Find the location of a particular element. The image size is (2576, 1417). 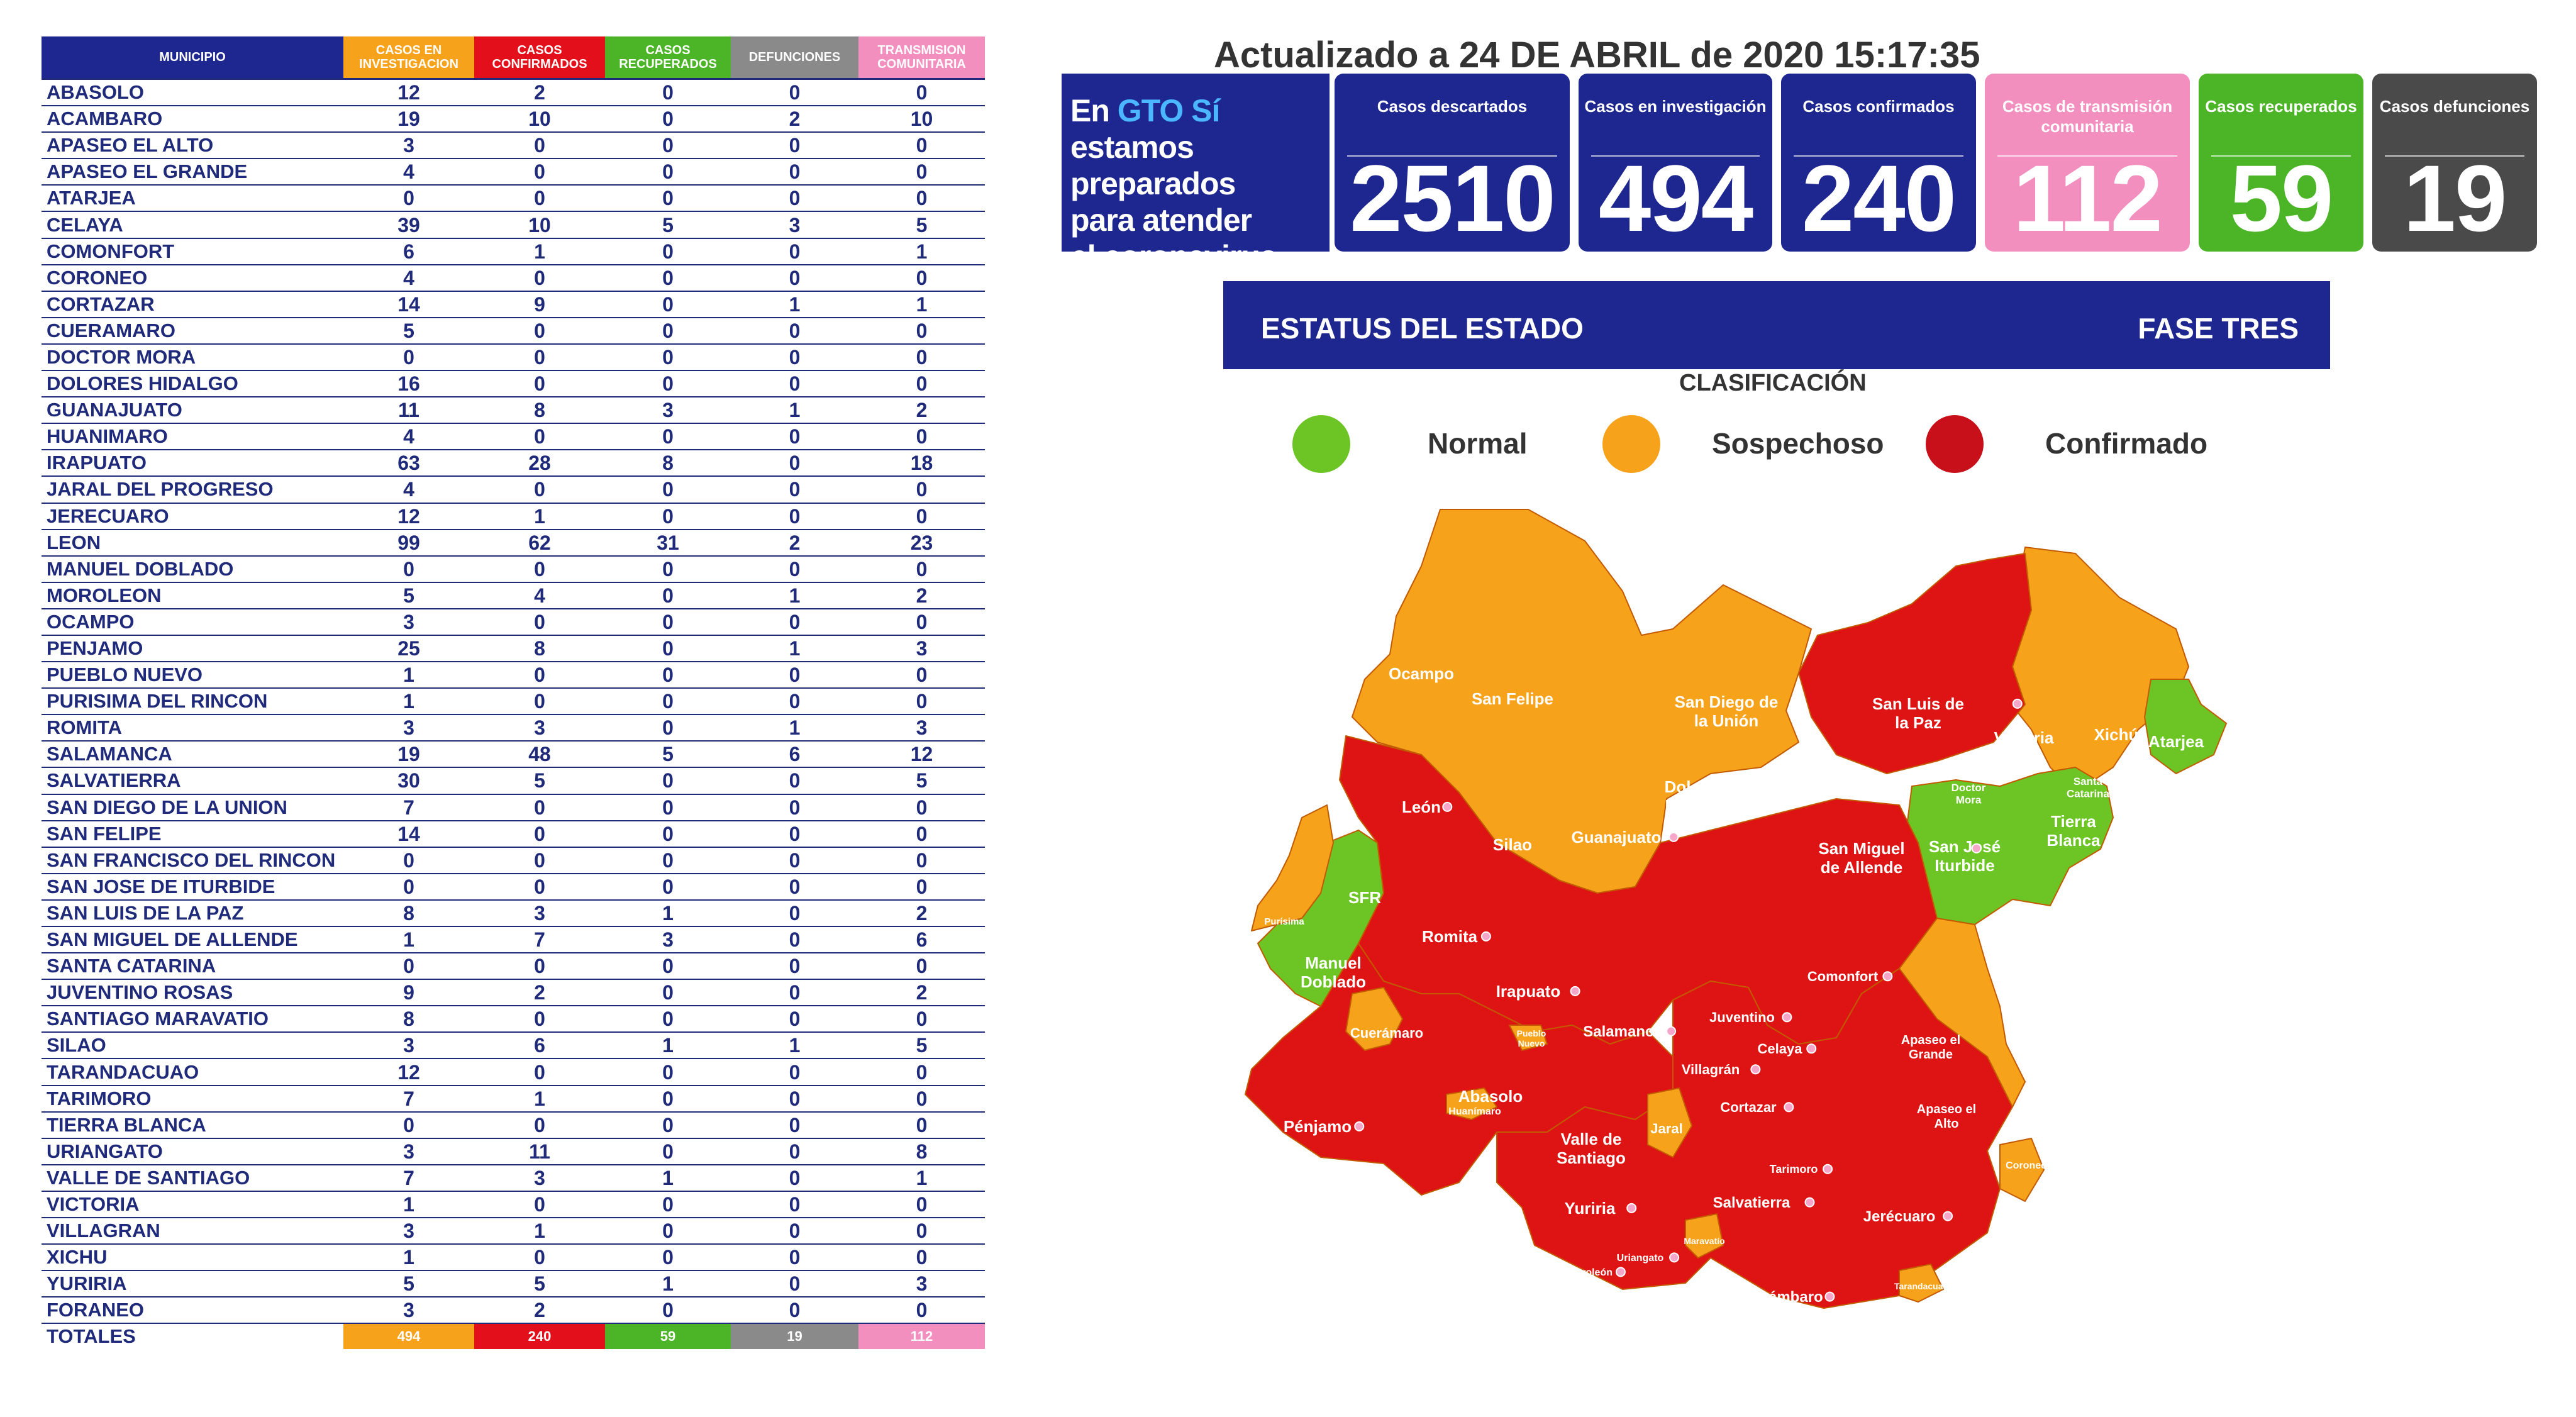

map-label-ocampo: Ocampo is located at coordinates (1421, 673).